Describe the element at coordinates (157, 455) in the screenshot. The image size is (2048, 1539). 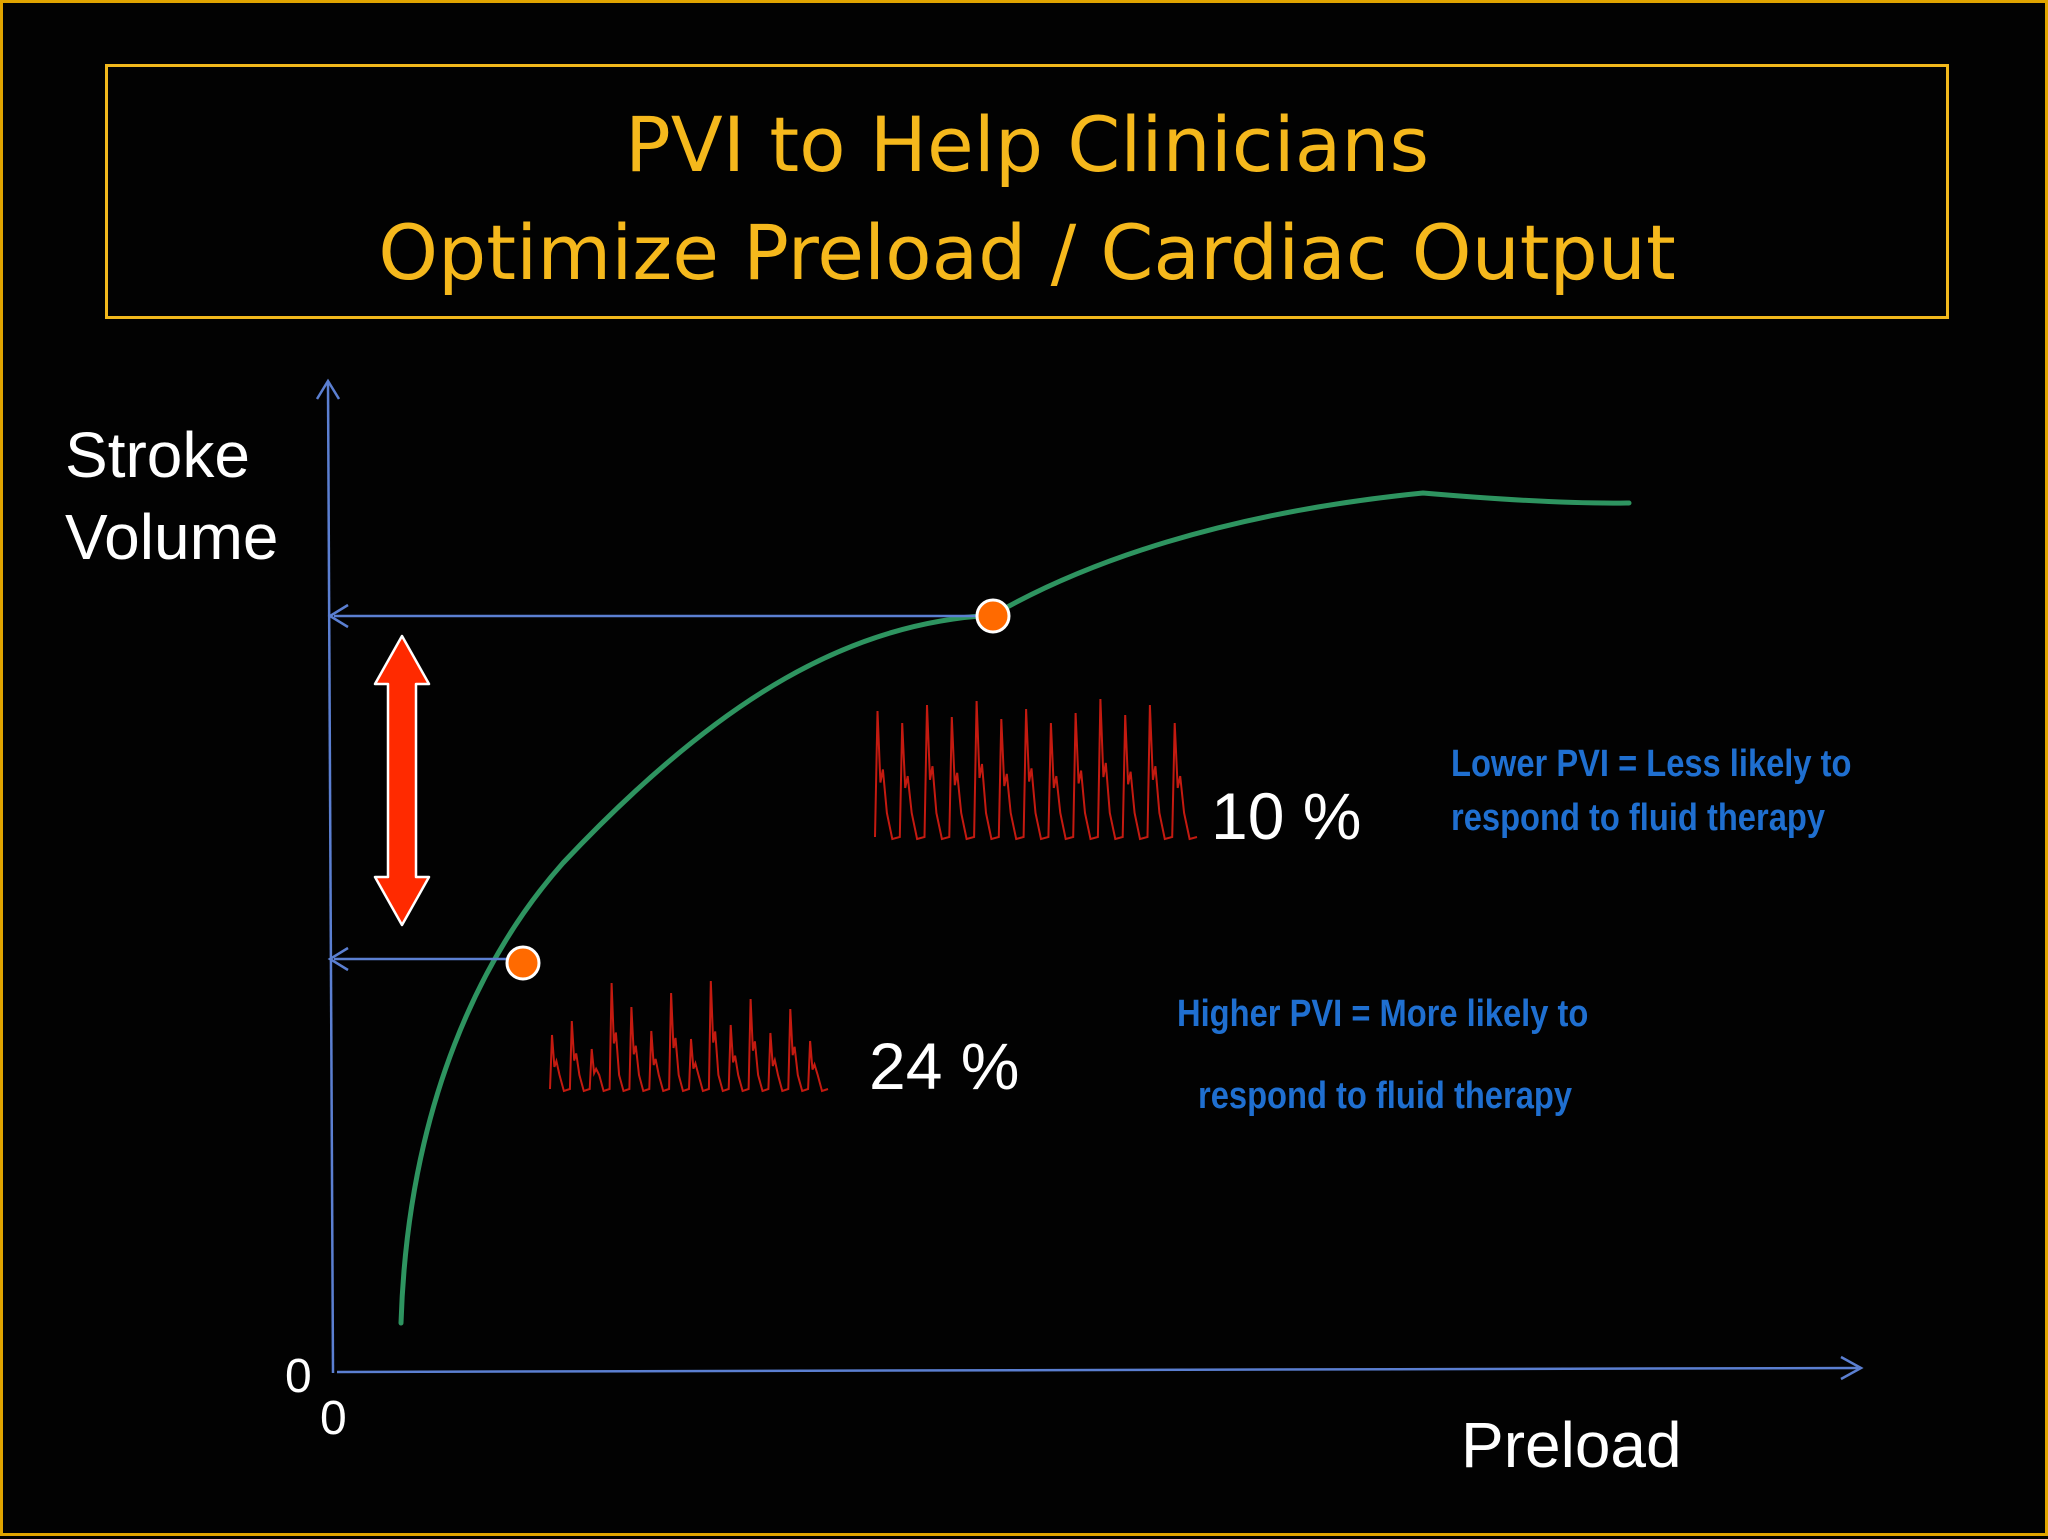
I see `y-axis-label-line-1: Stroke` at that location.